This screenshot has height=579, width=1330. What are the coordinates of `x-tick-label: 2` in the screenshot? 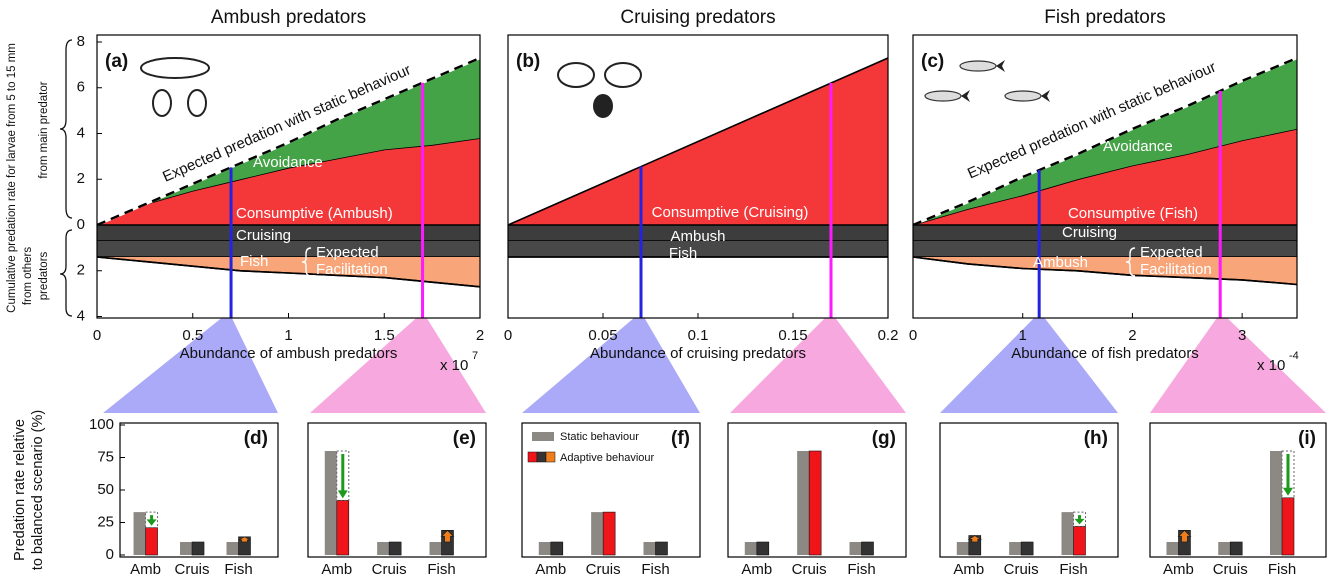 It's located at (1132, 335).